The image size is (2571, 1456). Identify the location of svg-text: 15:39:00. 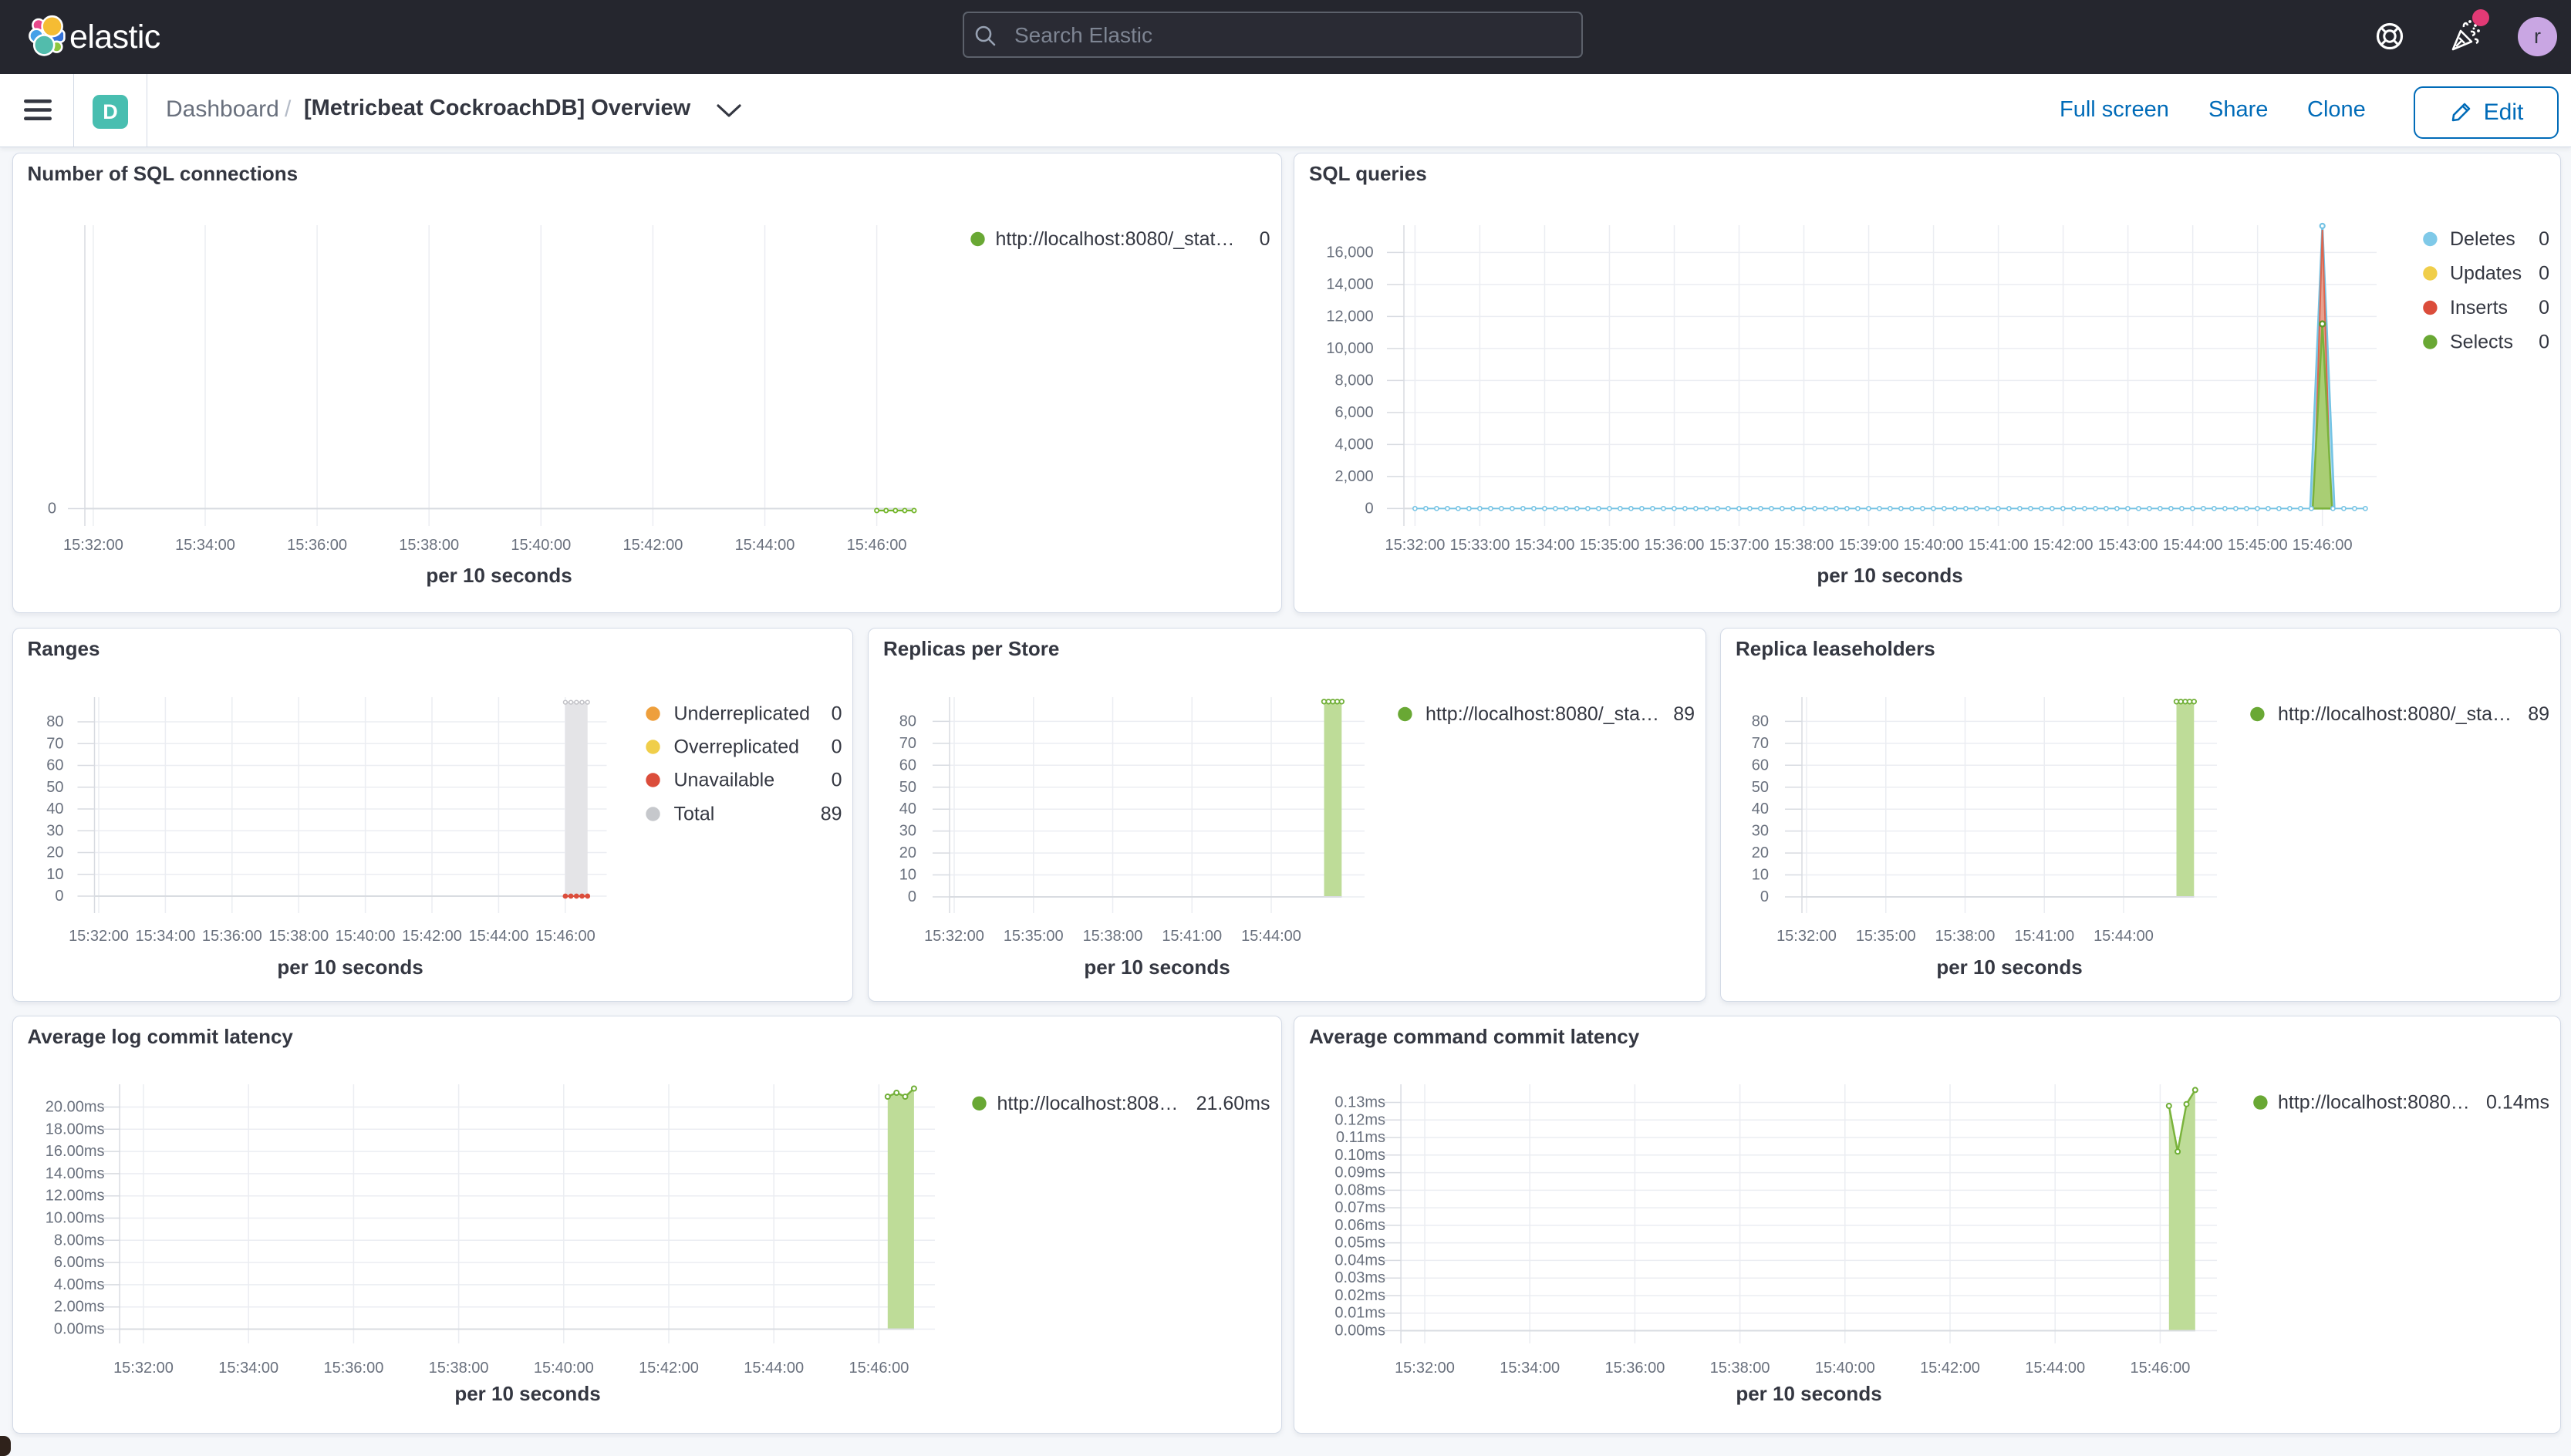
(1869, 545).